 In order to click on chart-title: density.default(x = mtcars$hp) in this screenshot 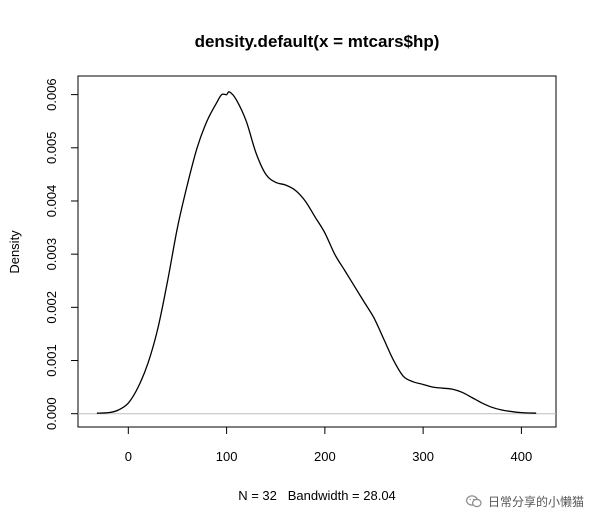, I will do `click(317, 41)`.